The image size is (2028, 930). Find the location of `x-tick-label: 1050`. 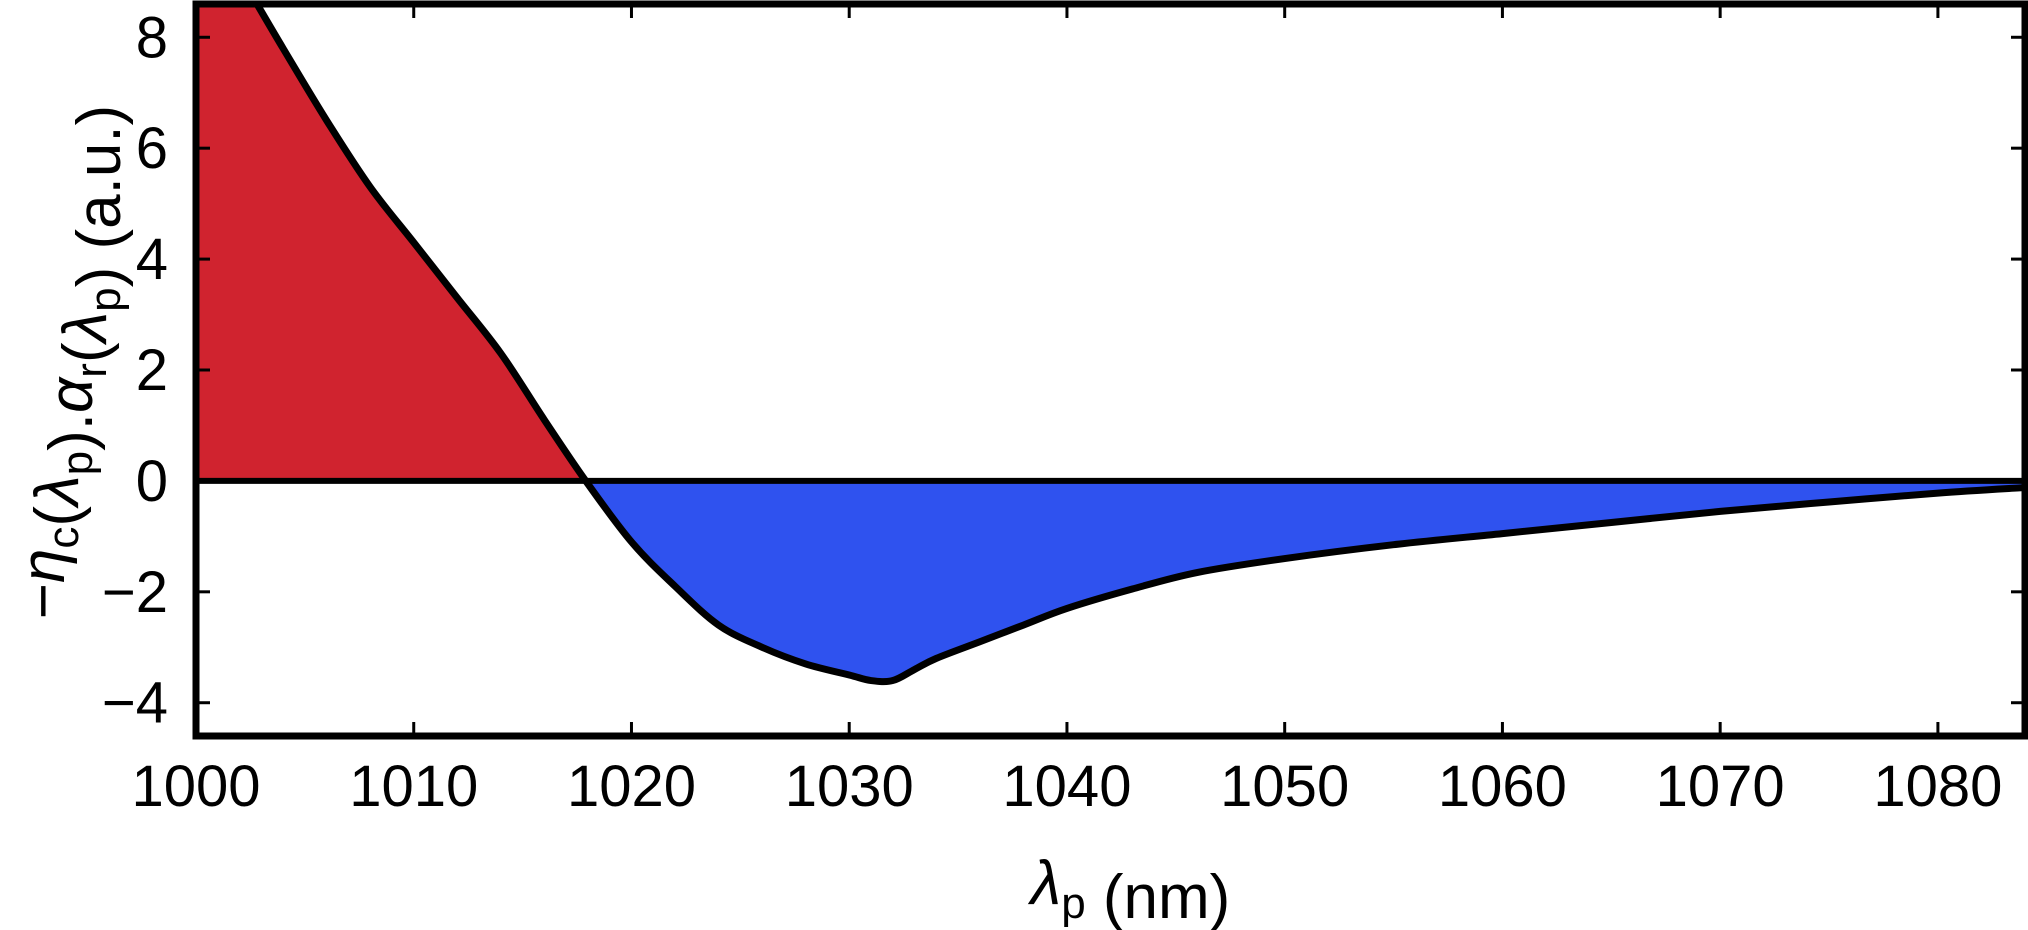

x-tick-label: 1050 is located at coordinates (1284, 786).